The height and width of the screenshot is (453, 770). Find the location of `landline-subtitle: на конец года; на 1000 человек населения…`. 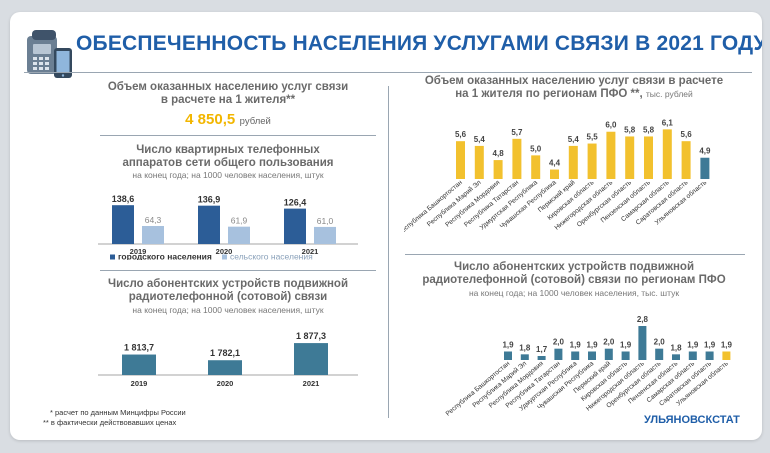

landline-subtitle: на конец года; на 1000 человек населения… is located at coordinates (228, 175).